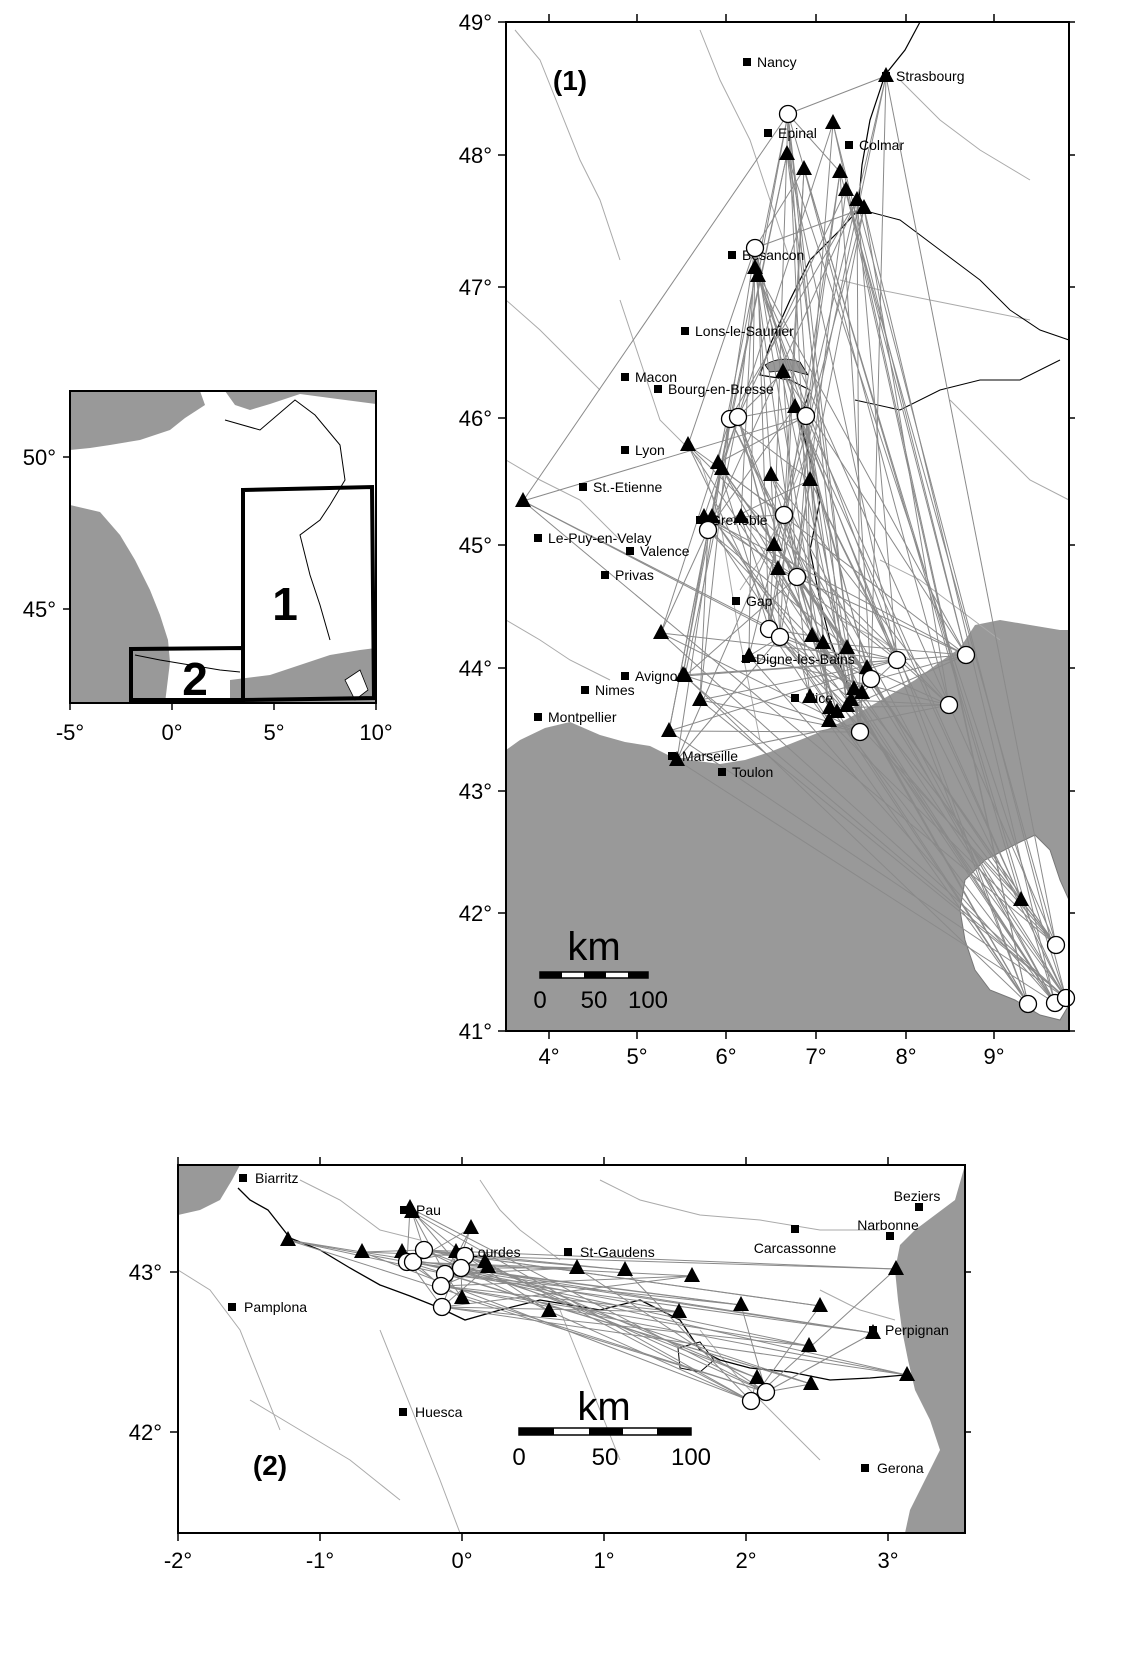 The height and width of the screenshot is (1661, 1136). What do you see at coordinates (965, 275) in the screenshot?
I see `panel1-border-swiss` at bounding box center [965, 275].